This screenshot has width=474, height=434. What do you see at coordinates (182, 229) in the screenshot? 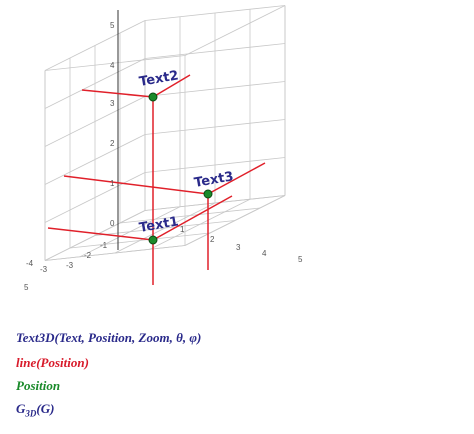
I see `x-tick-label: 1` at bounding box center [182, 229].